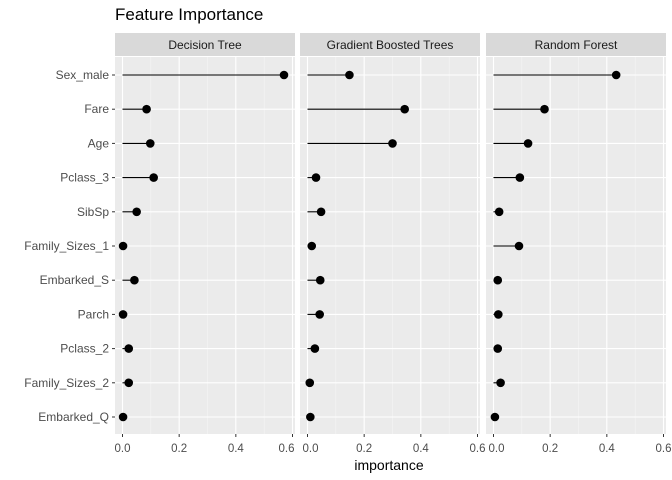 Image resolution: width=672 pixels, height=480 pixels. Describe the element at coordinates (84, 349) in the screenshot. I see `y-category-label: Pclass_2` at that location.